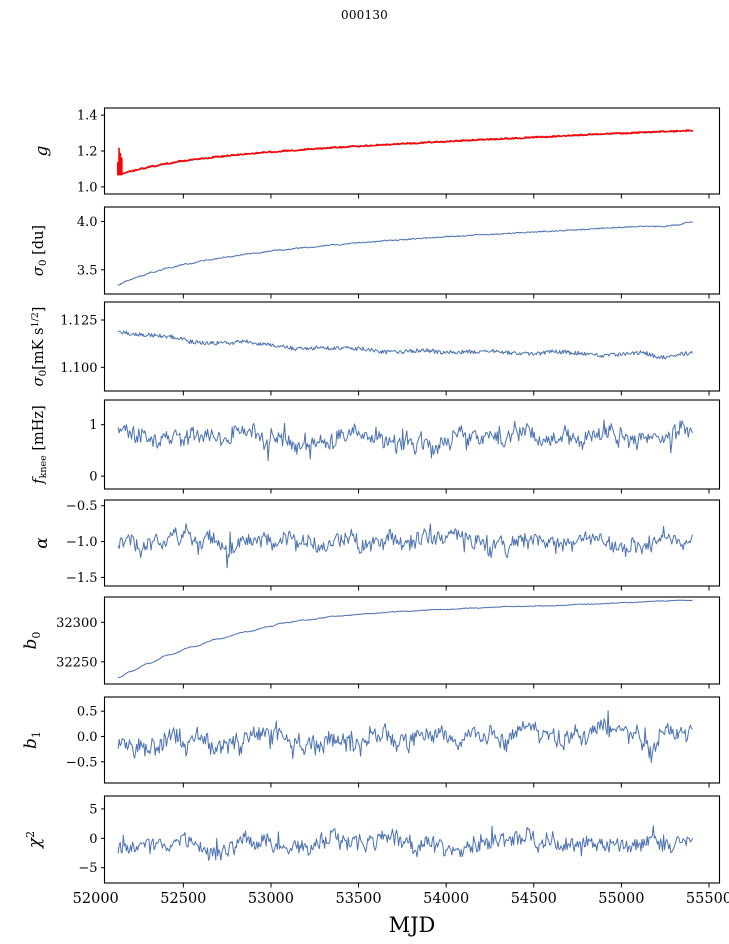 The image size is (729, 944). Describe the element at coordinates (87, 152) in the screenshot. I see `y-tick-label: 1.2` at that location.